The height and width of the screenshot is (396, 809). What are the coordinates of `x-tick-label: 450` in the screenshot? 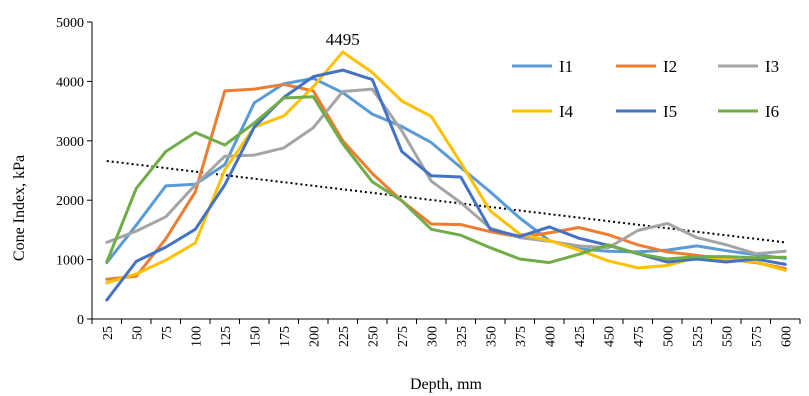 It's located at (609, 336).